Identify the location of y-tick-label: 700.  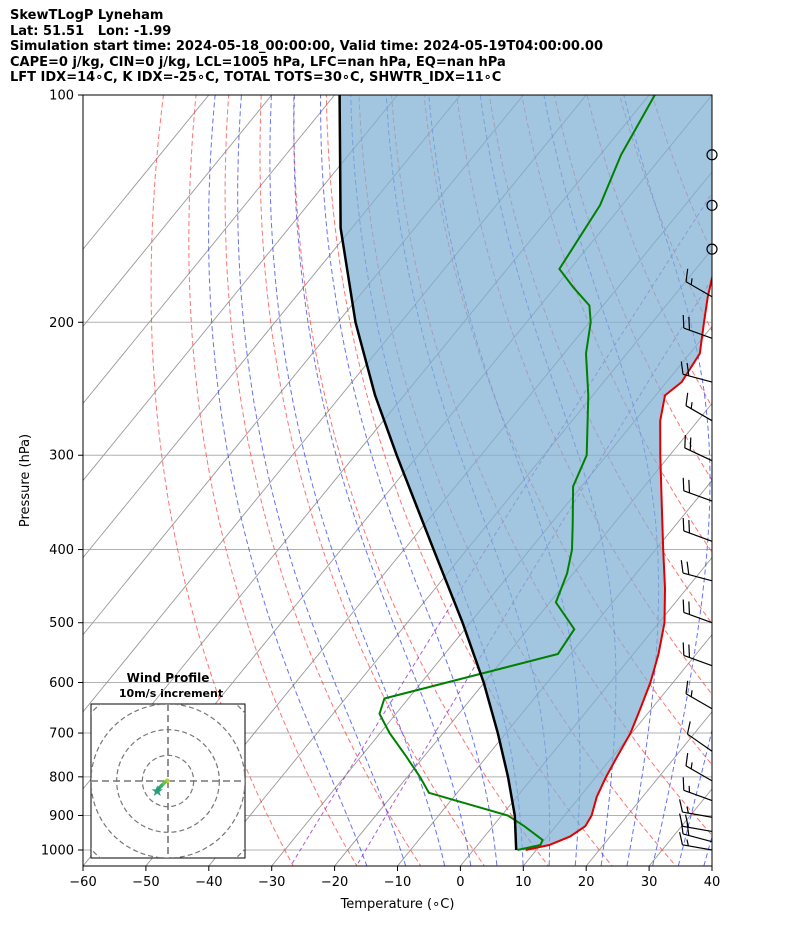
(61, 734).